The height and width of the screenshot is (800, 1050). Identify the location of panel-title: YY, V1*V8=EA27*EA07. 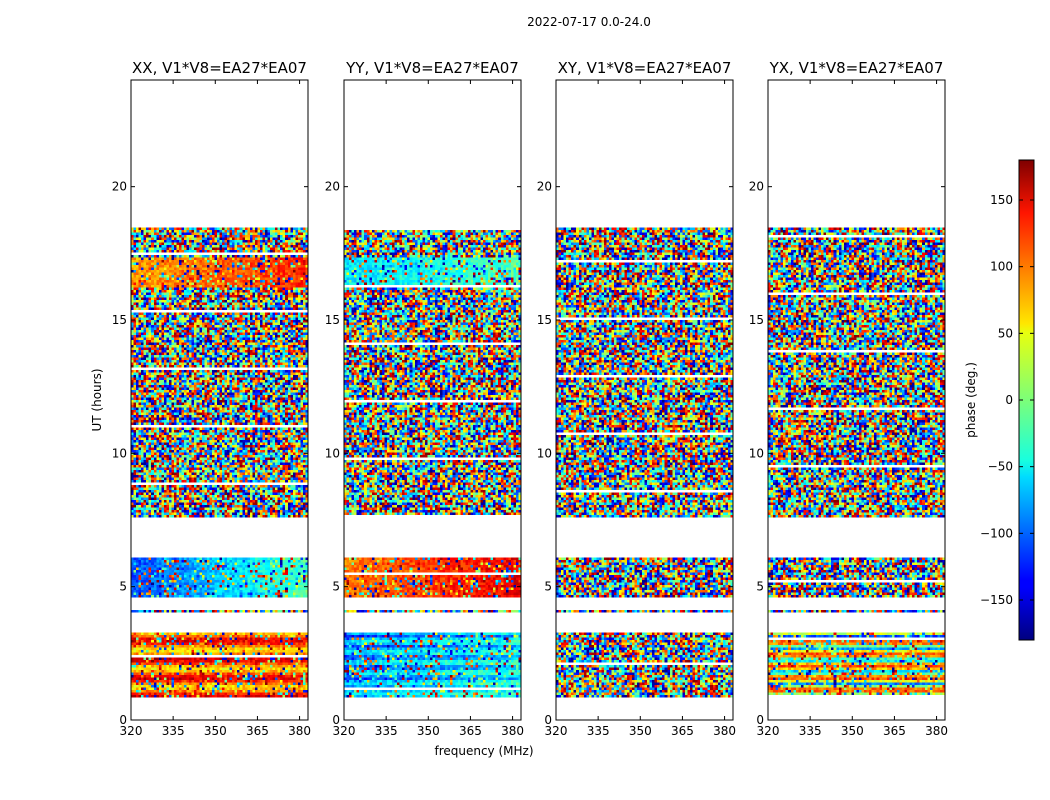
(432, 68).